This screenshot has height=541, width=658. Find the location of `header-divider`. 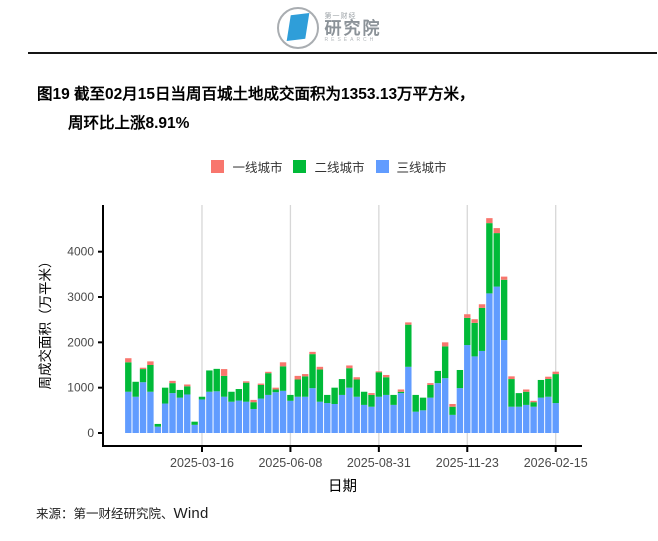

header-divider is located at coordinates (342, 53).